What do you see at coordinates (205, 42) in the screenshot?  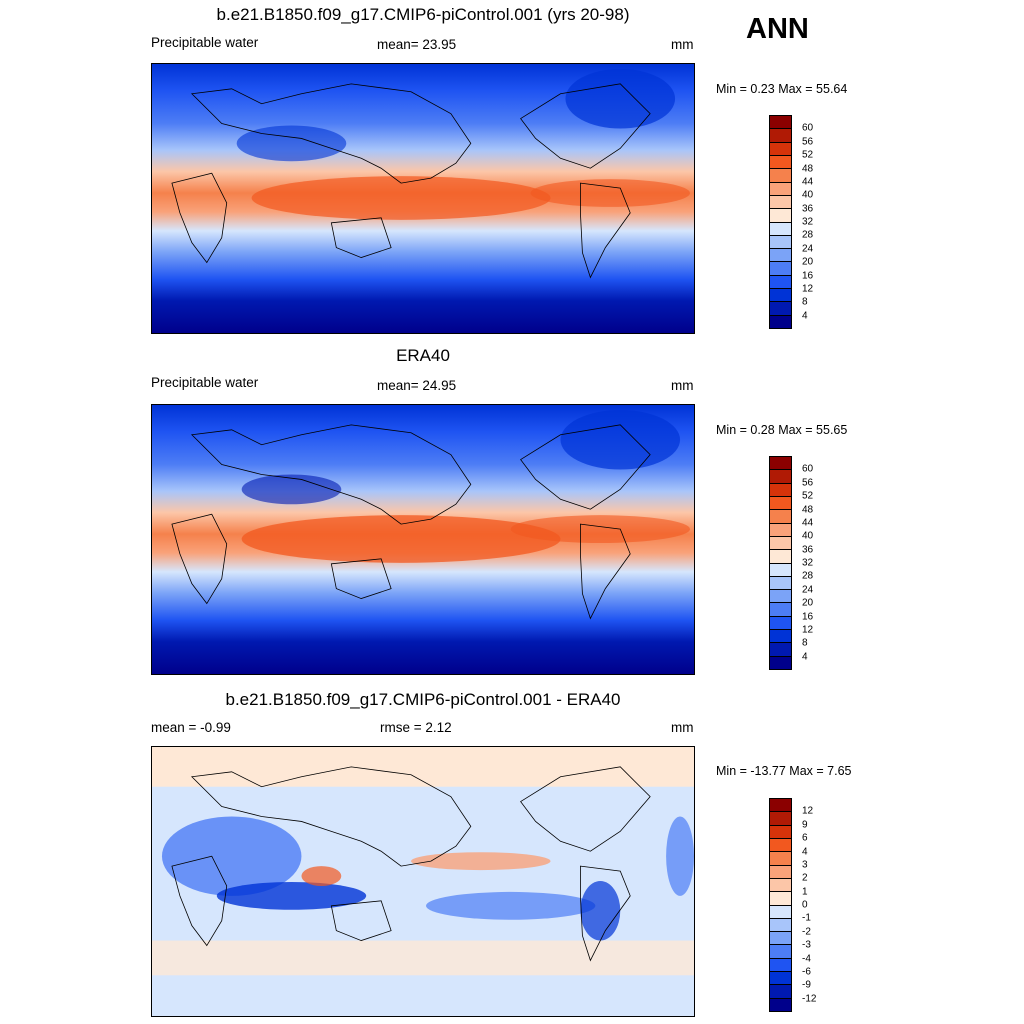 I see `panel-1-variable-label: Precipitable water` at bounding box center [205, 42].